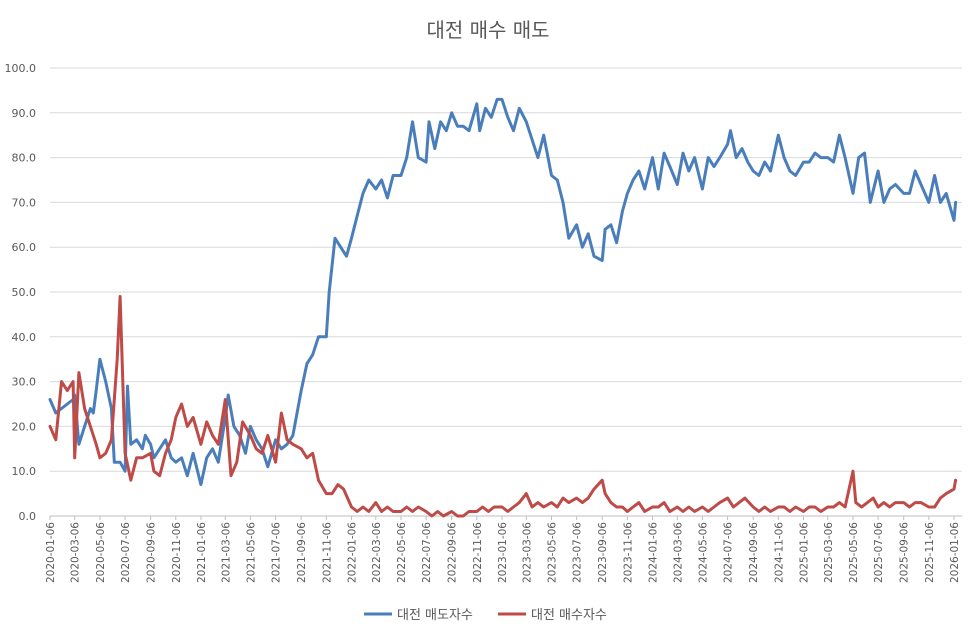 This screenshot has width=976, height=632. I want to click on x-tick-label: 2022-11-06, so click(478, 552).